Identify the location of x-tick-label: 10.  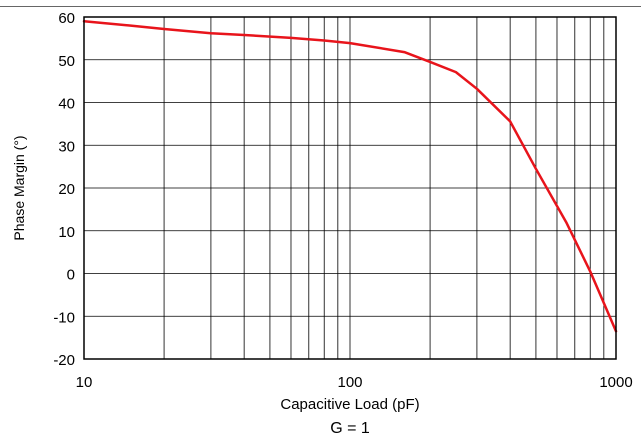
(84, 382).